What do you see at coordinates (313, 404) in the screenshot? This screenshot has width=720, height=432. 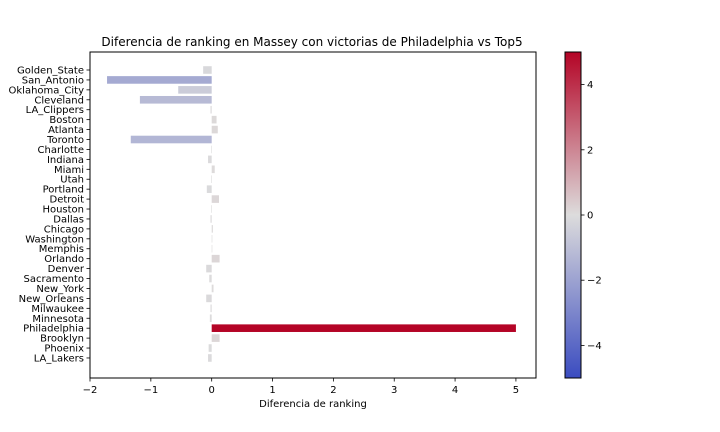 I see `x-axis-label: Diferencia de ranking` at bounding box center [313, 404].